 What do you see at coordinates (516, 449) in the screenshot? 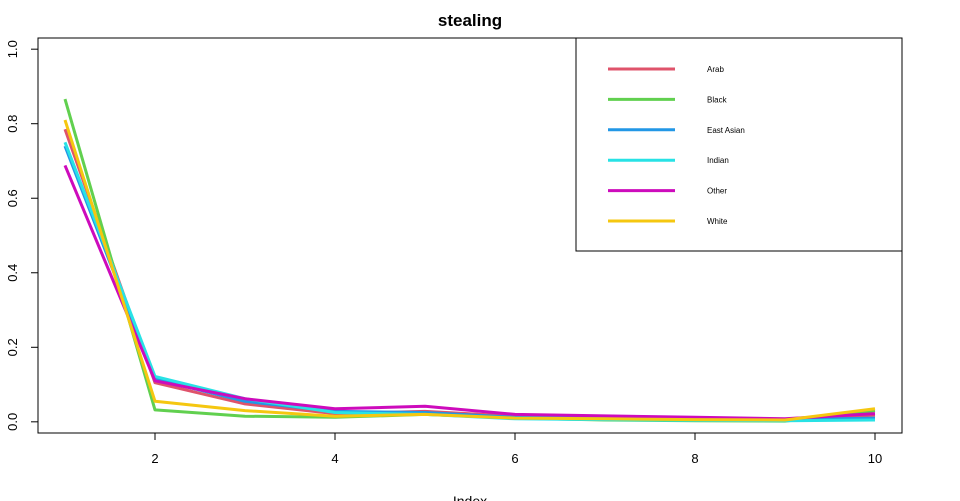
I see `x-axis: 2 4 6 8 10` at bounding box center [516, 449].